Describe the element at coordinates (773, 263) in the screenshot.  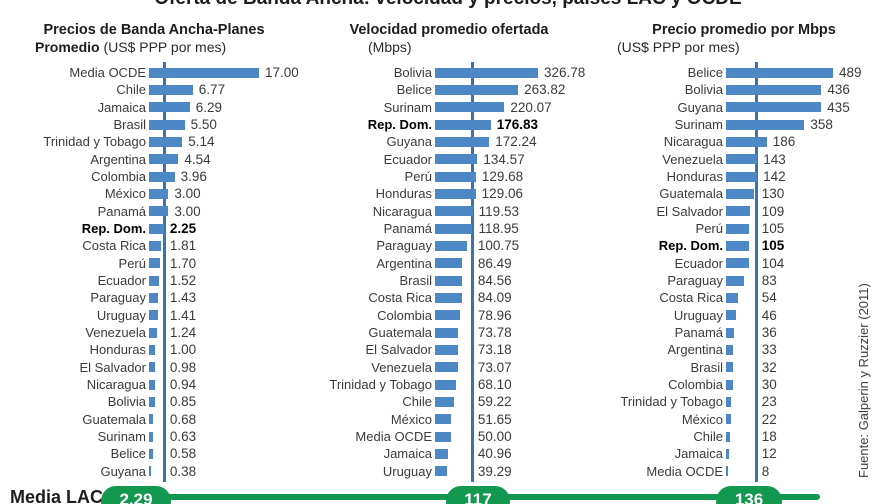
I see `bar-value: 104` at that location.